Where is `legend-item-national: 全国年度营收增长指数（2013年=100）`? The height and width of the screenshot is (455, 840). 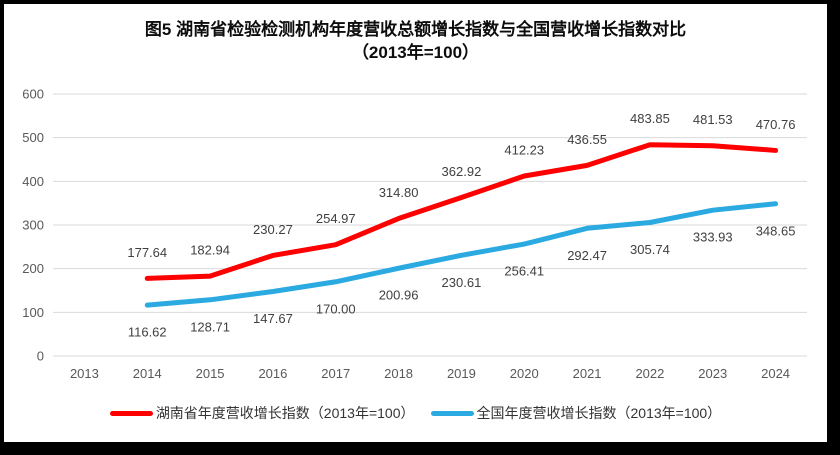
legend-item-national: 全国年度营收增长指数（2013年=100） is located at coordinates (576, 413).